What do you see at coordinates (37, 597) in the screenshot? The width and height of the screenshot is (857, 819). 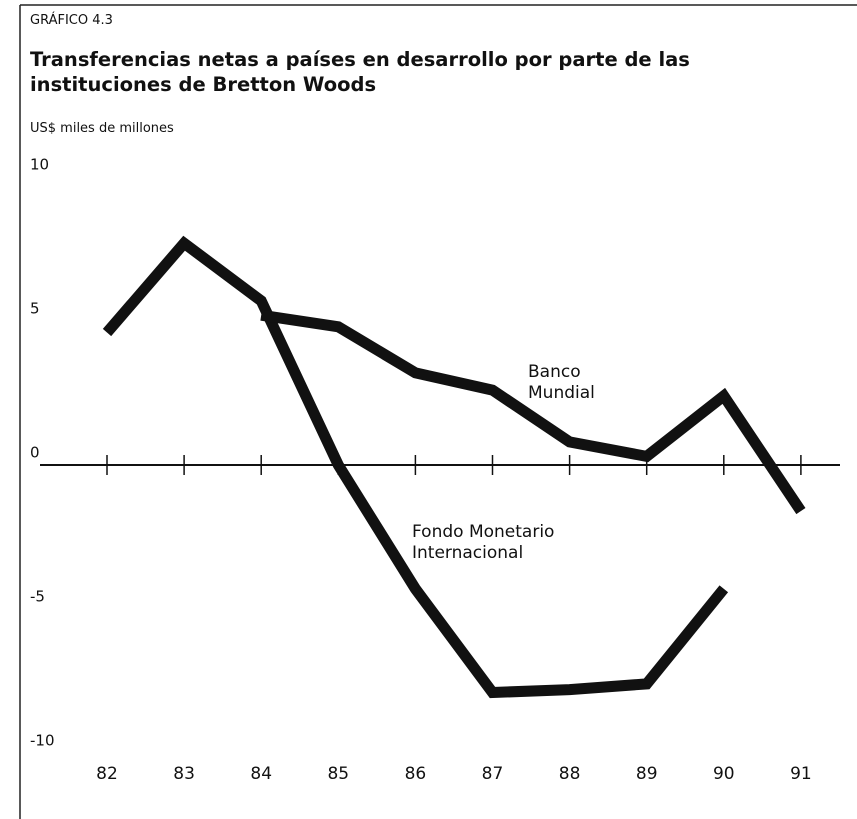 I see `y-tick-label: -5` at bounding box center [37, 597].